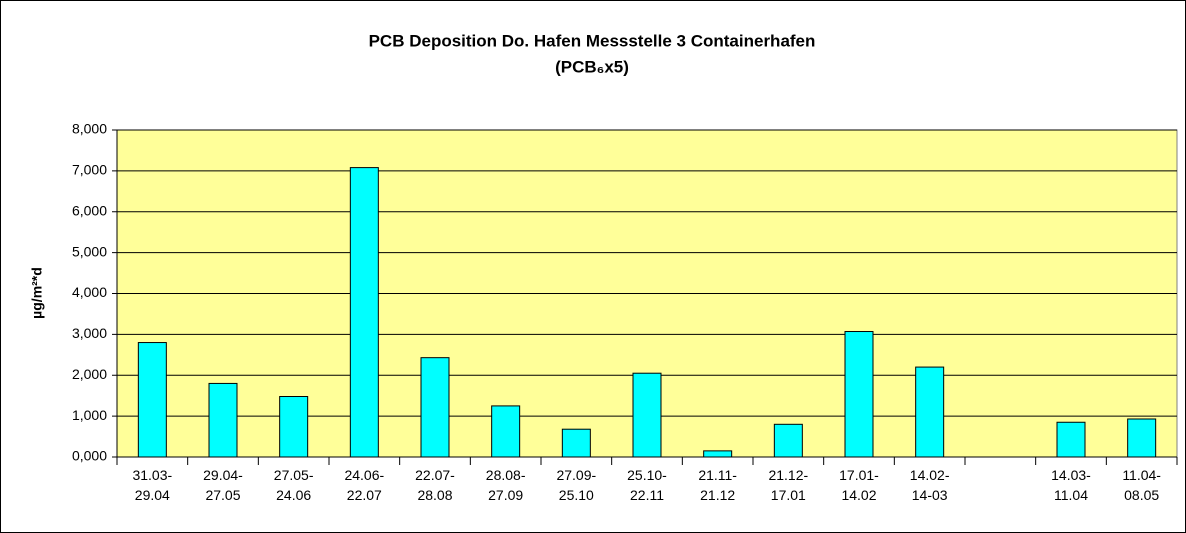 This screenshot has width=1186, height=533. What do you see at coordinates (37, 293) in the screenshot?
I see `y-axis-label: µg/m²*d` at bounding box center [37, 293].